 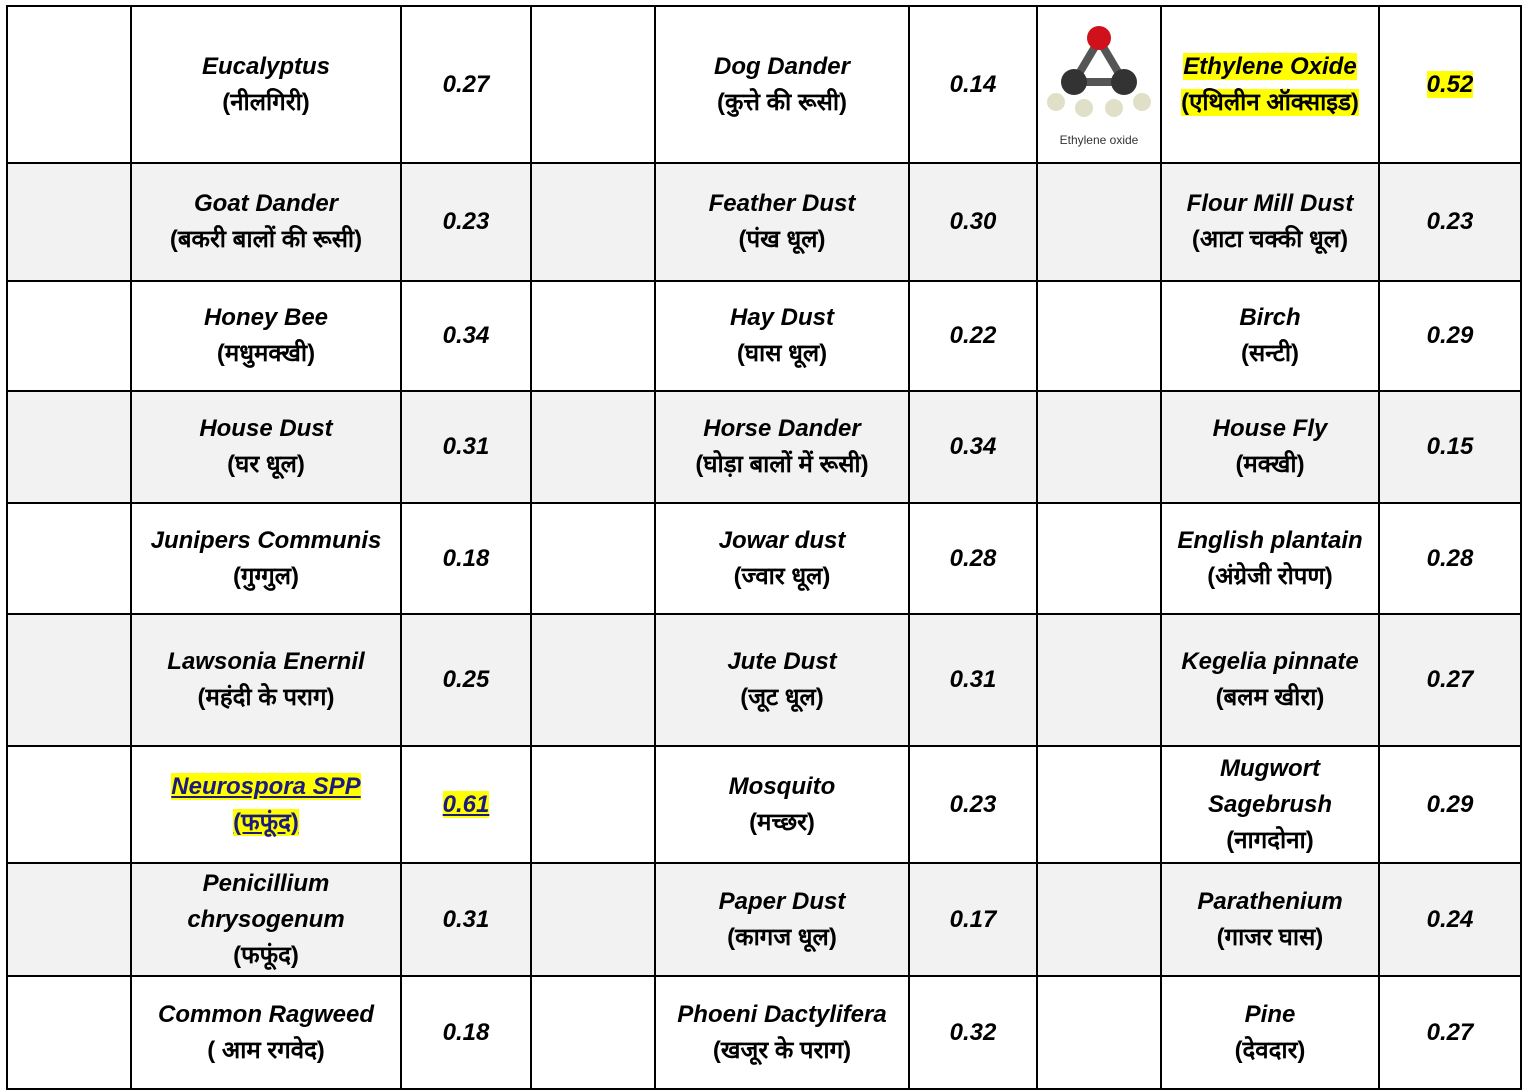 What do you see at coordinates (1450, 84) in the screenshot?
I see `value: 0.52` at bounding box center [1450, 84].